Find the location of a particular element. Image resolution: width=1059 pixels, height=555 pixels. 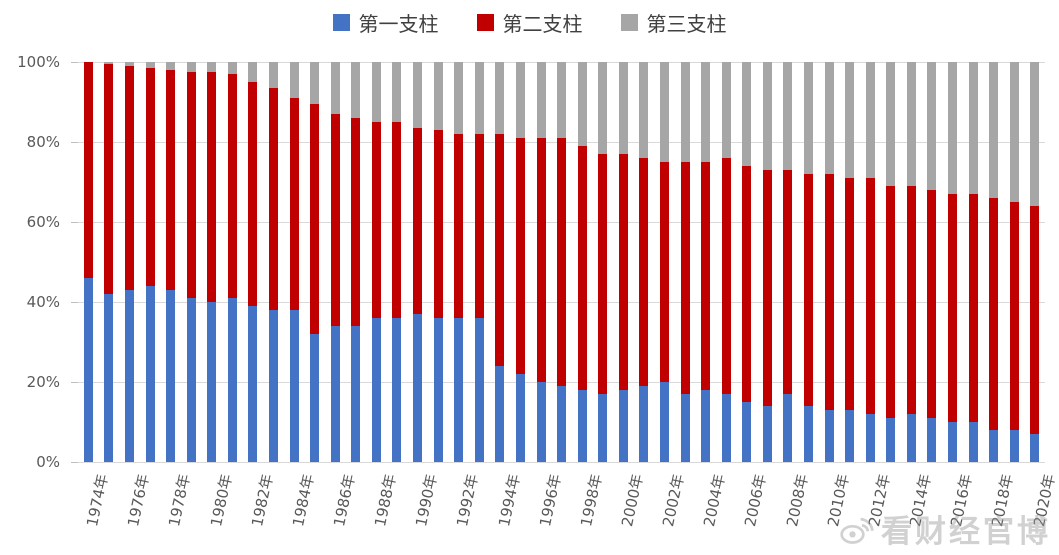

bar-1988 is located at coordinates (376, 262).